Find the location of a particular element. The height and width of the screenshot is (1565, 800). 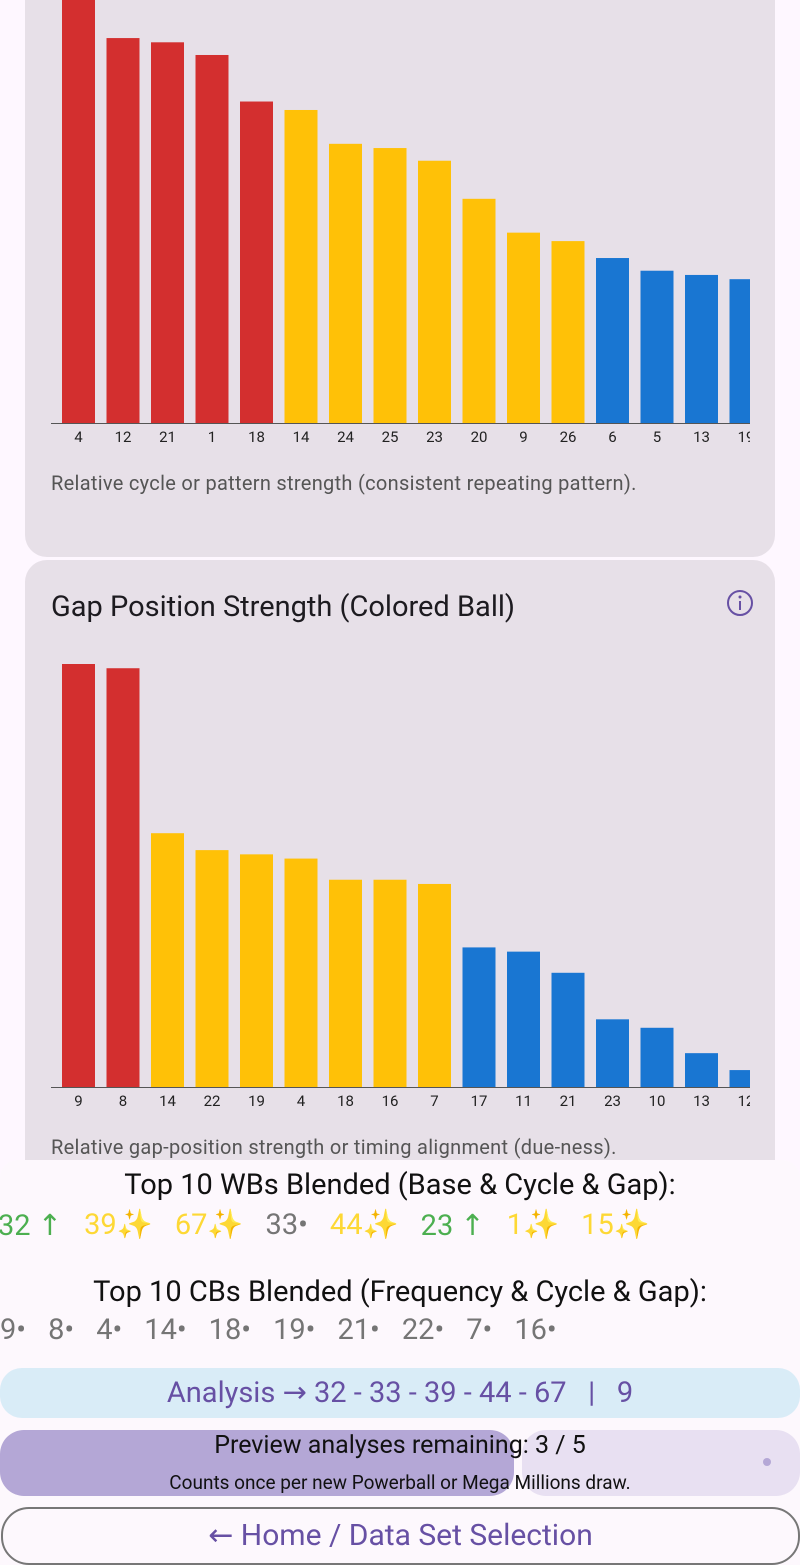

ball-item: 15✨ is located at coordinates (615, 1225).